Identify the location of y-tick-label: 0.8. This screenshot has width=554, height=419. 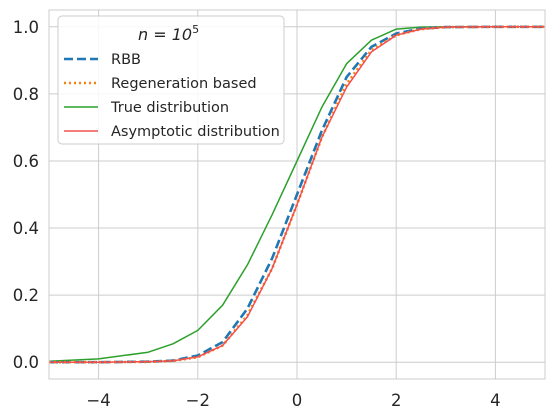
(26, 94).